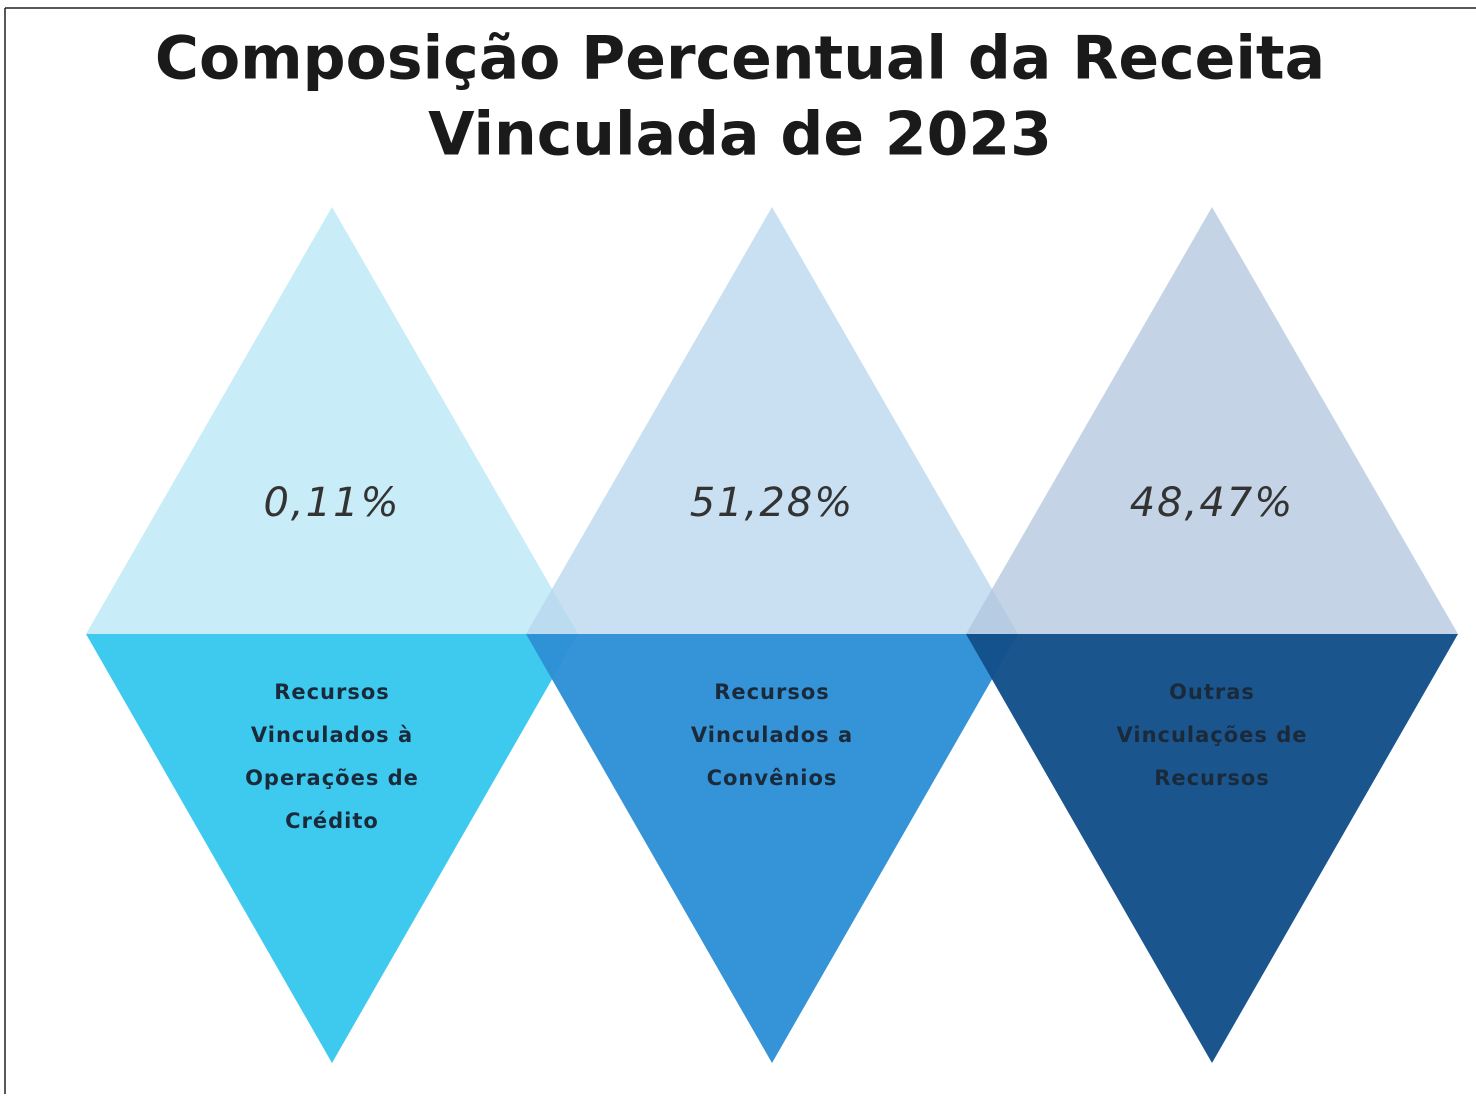 The width and height of the screenshot is (1476, 1098). I want to click on category-label: Vinculações de, so click(1211, 735).